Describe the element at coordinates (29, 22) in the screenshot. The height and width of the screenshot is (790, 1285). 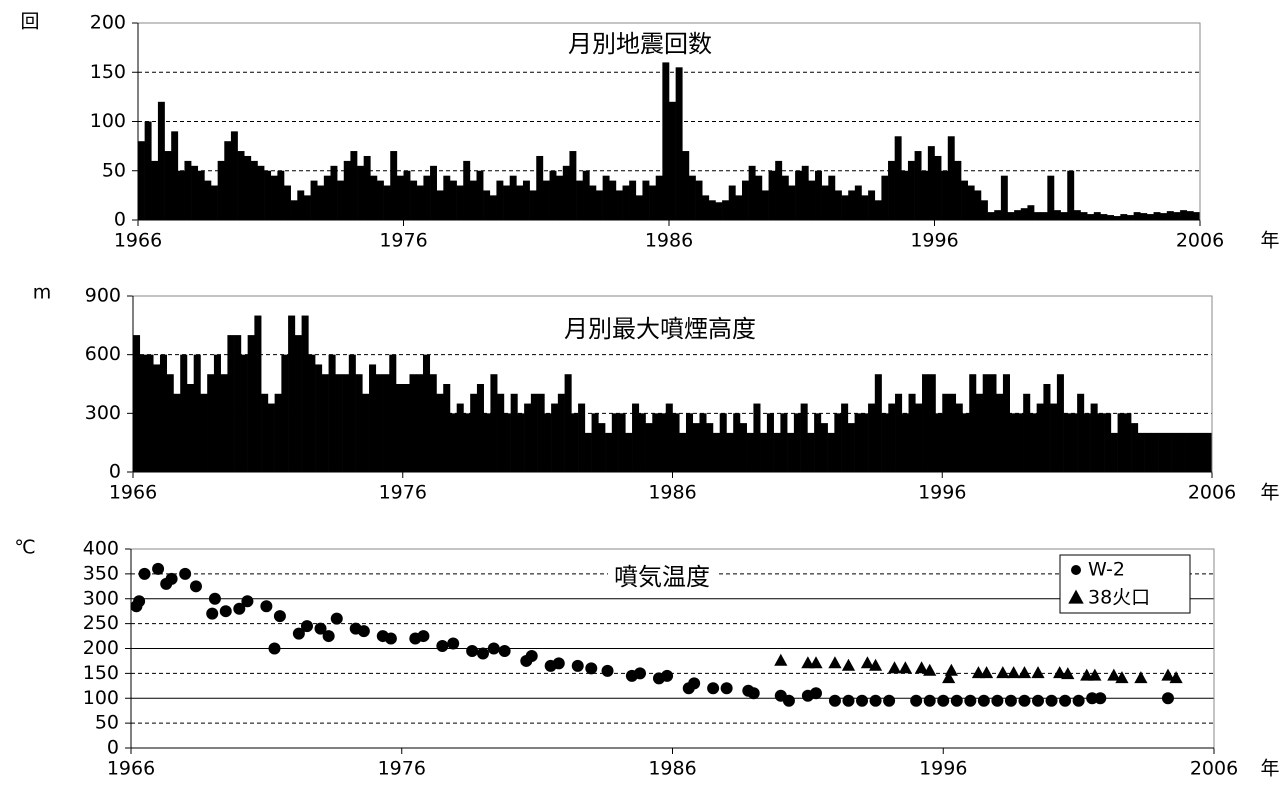
I see `y-unit: 回` at that location.